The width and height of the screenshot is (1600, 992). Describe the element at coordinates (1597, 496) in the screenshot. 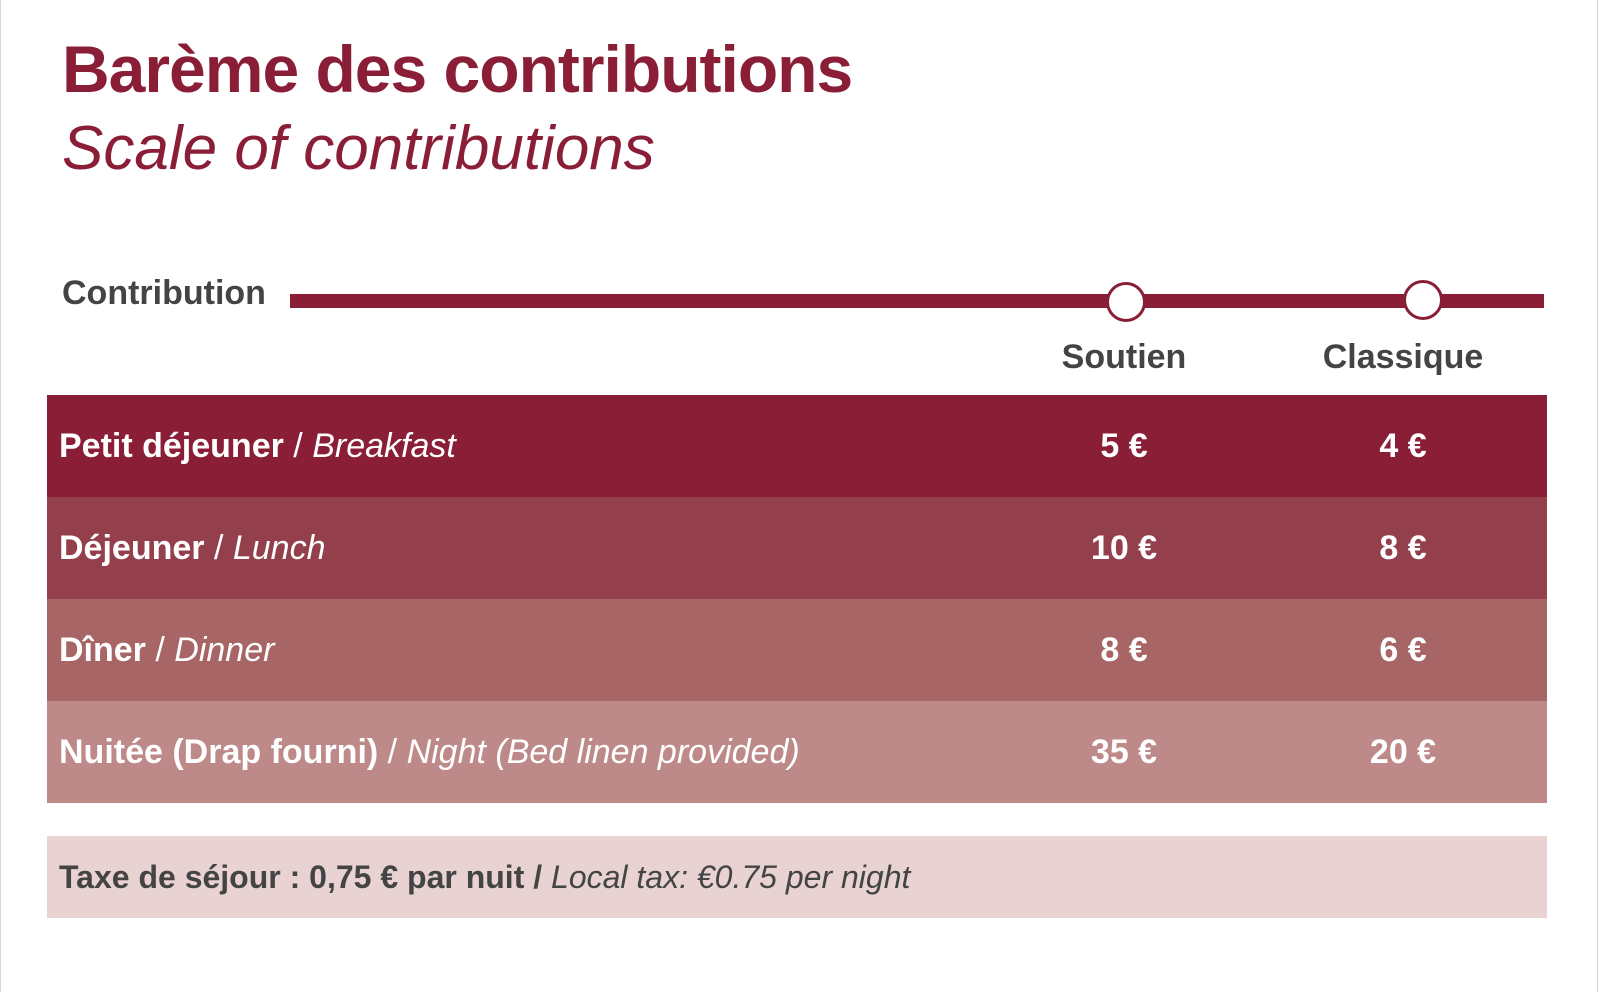

I see `frame-right-edge` at that location.